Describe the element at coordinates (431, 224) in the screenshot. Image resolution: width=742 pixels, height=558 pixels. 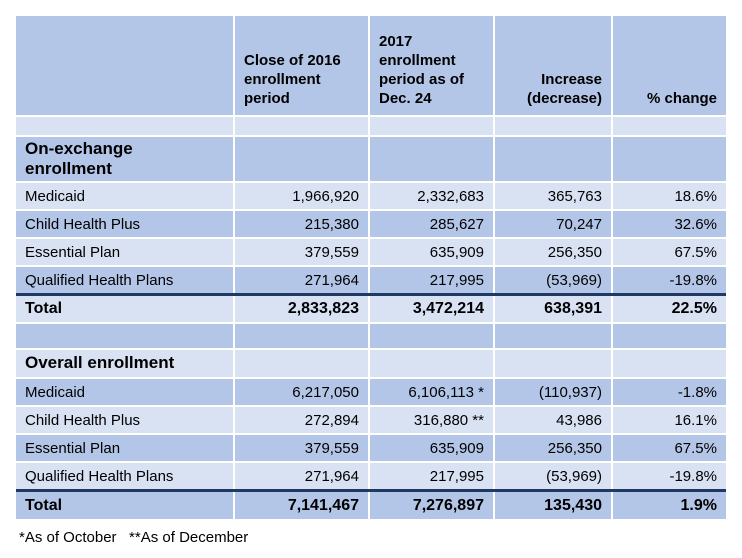
I see `cell-2017: 285,627` at that location.